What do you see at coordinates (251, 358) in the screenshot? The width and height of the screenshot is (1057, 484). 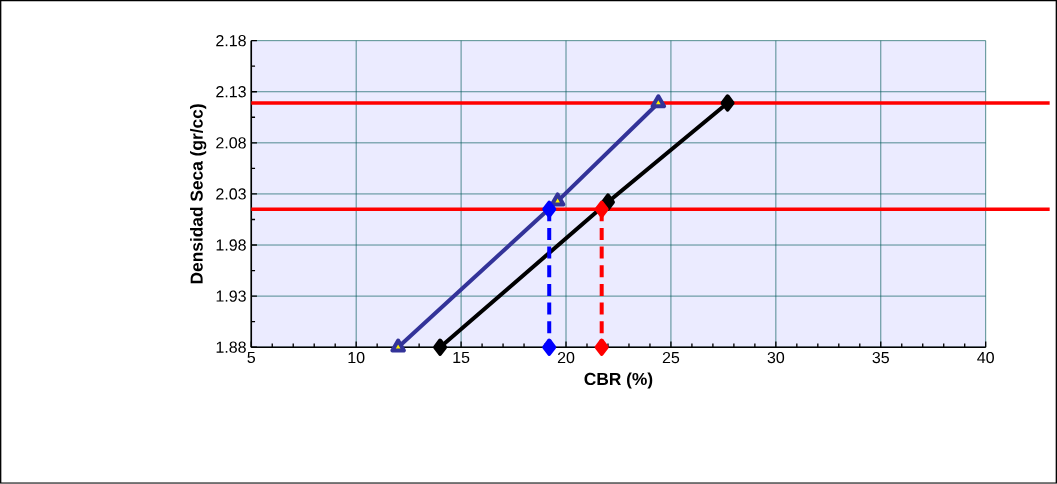 I see `x-tick-label: 5` at bounding box center [251, 358].